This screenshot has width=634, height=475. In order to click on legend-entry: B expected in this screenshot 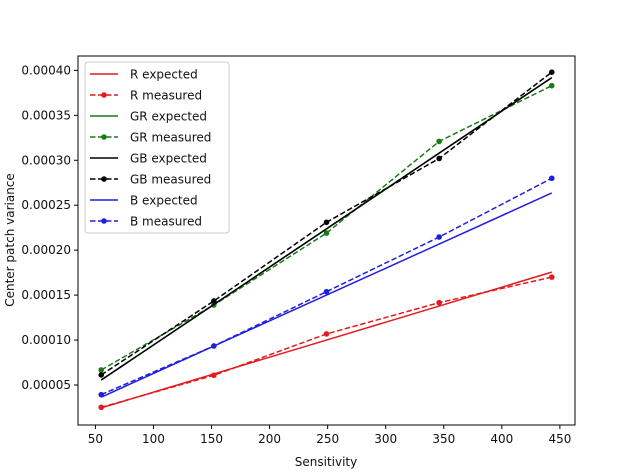, I will do `click(144, 201)`.